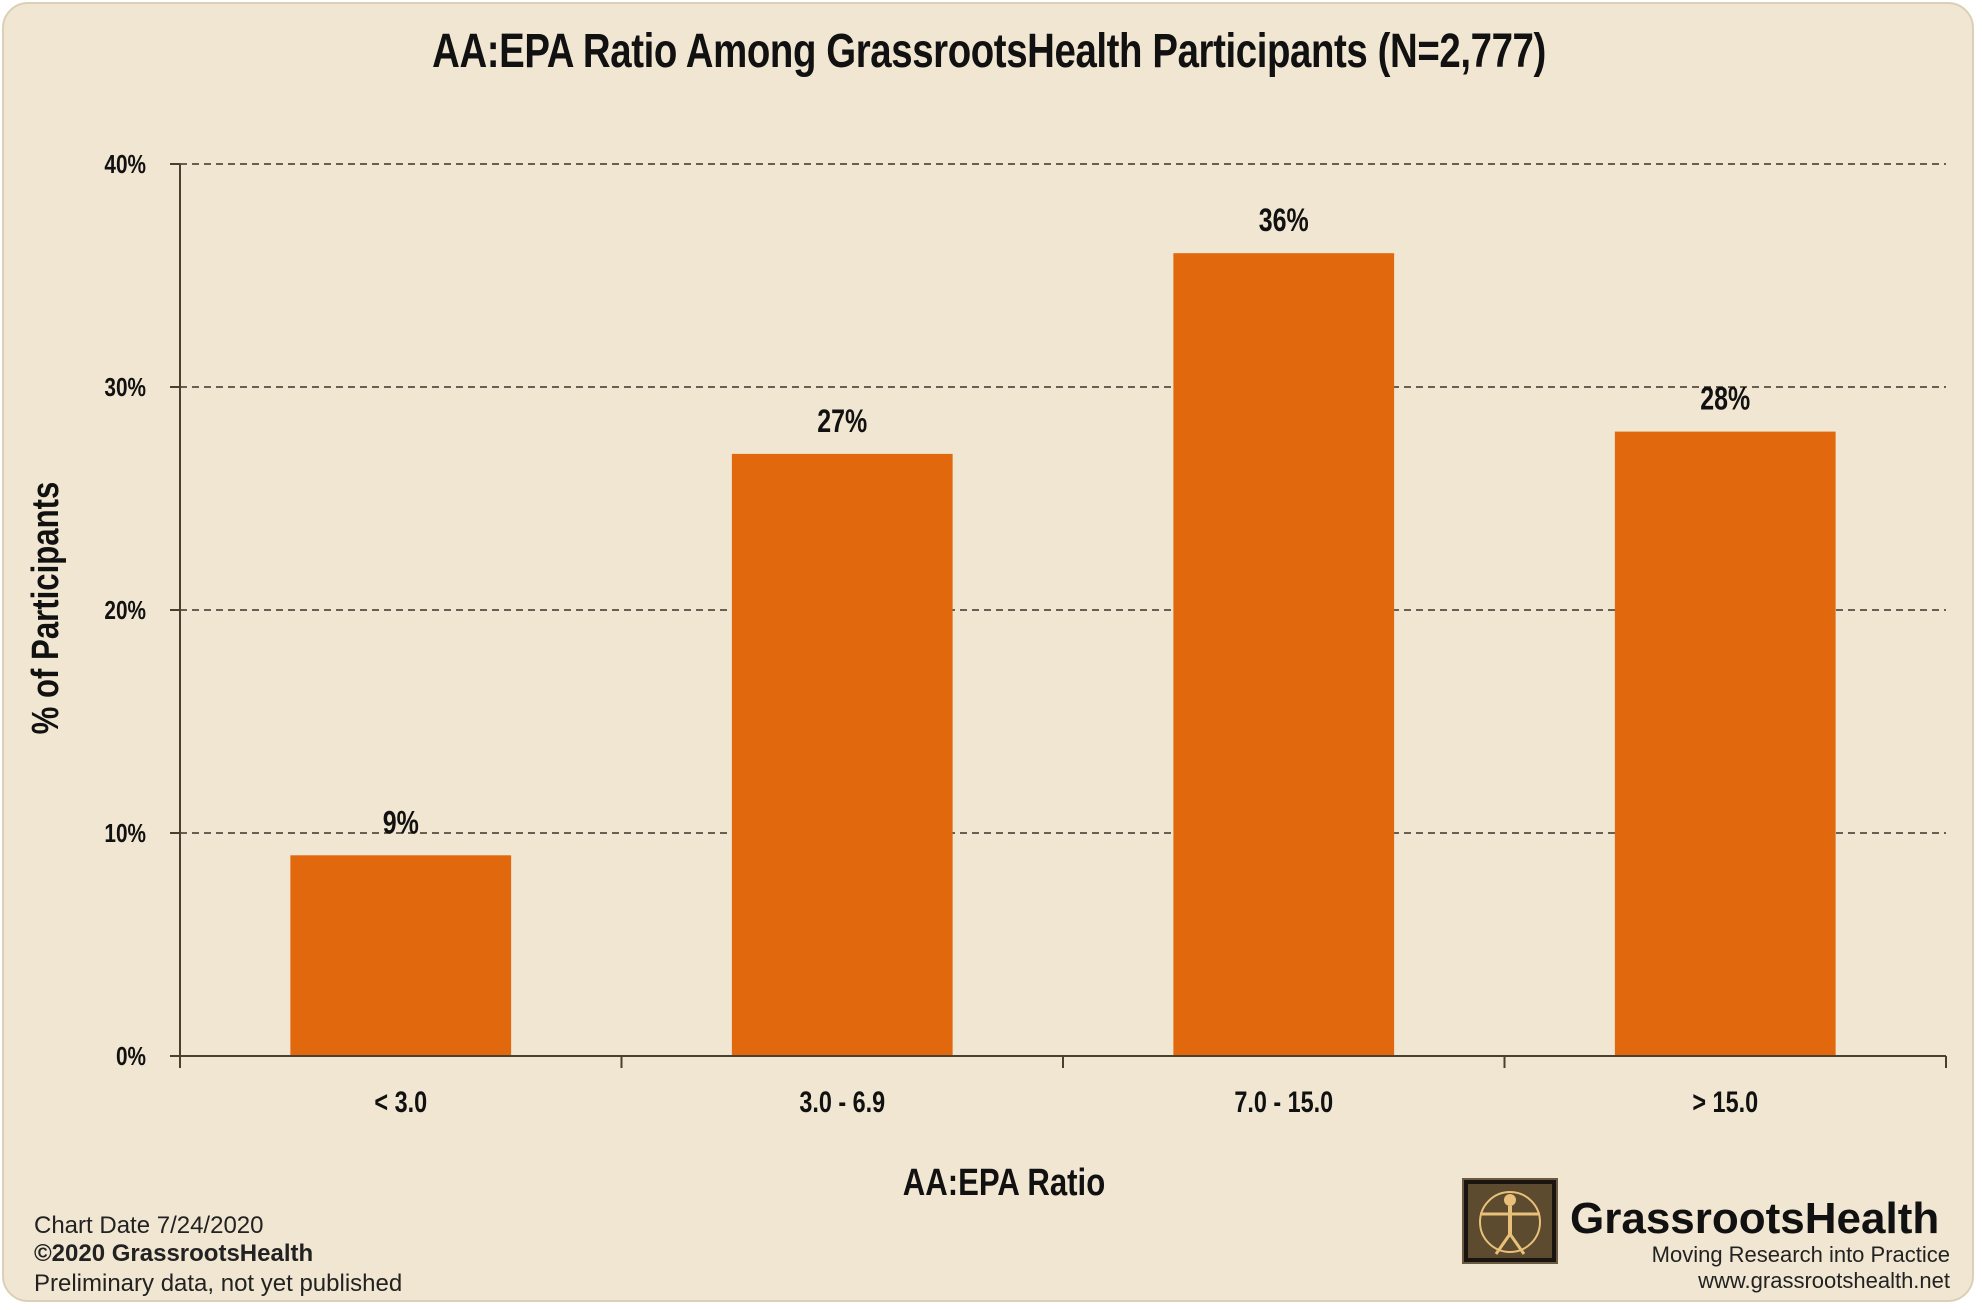 This screenshot has width=1982, height=1310. What do you see at coordinates (125, 833) in the screenshot?
I see `y-tick-label: 10%` at bounding box center [125, 833].